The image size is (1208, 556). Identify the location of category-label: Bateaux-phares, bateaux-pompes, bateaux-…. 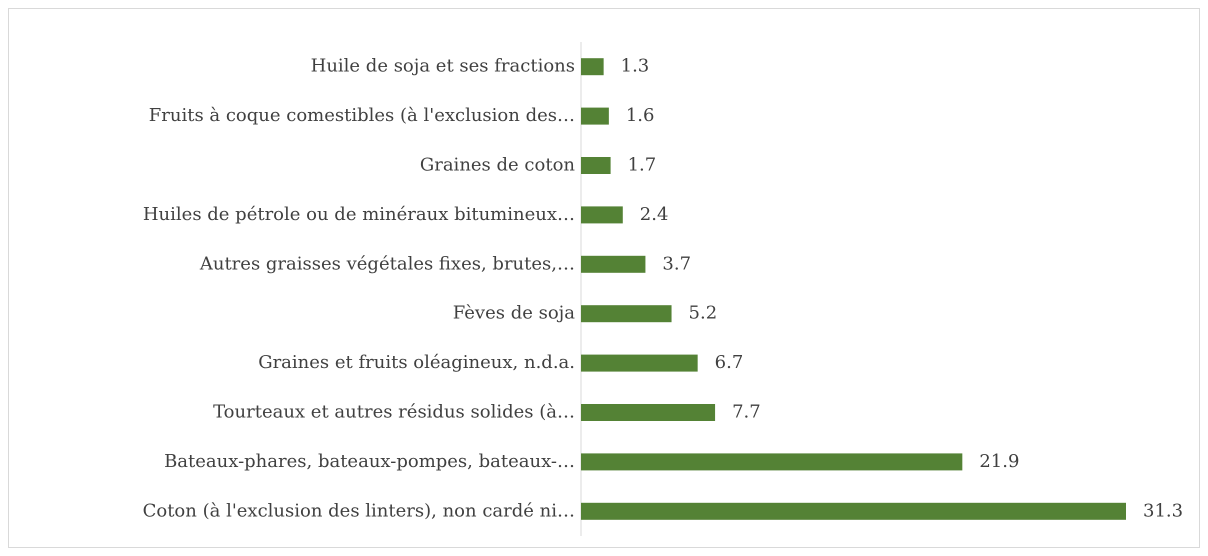
(369, 461).